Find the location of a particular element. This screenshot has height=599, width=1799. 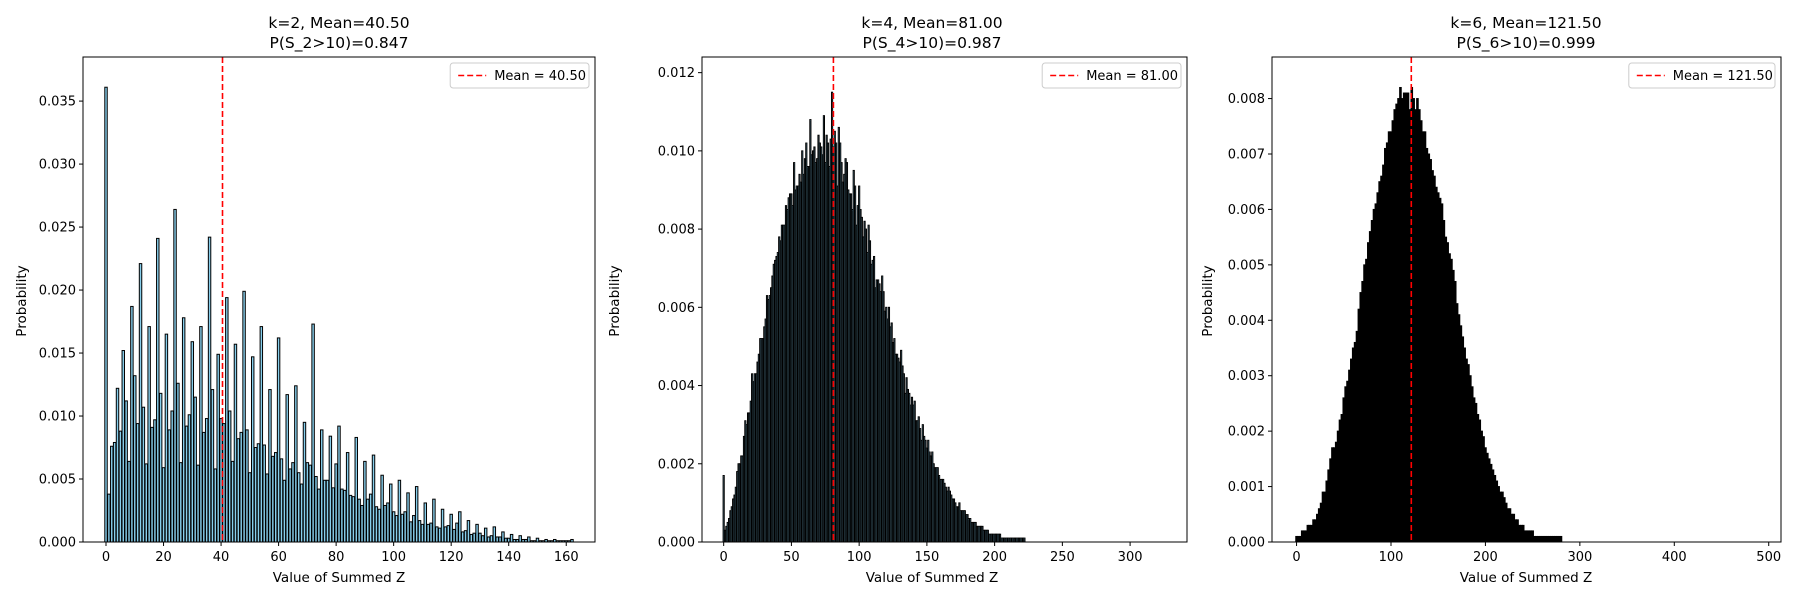

x-tick-label: 300 is located at coordinates (1579, 557).